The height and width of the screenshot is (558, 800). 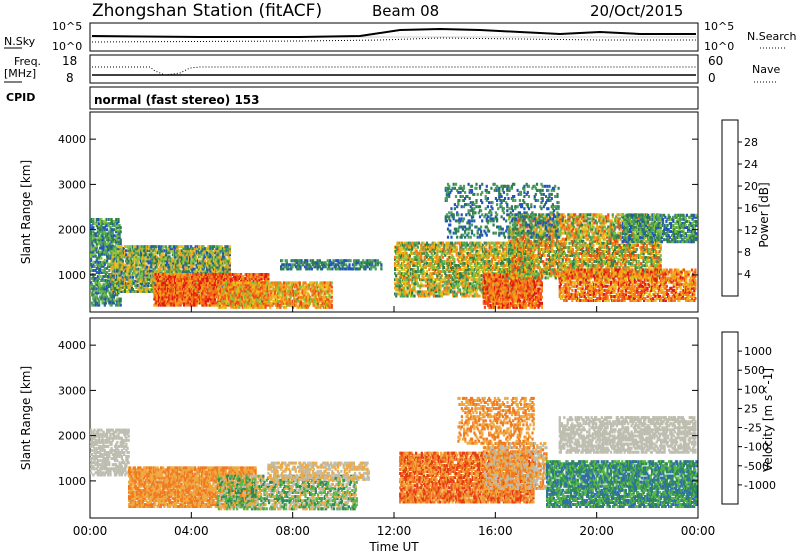 What do you see at coordinates (20, 41) in the screenshot?
I see `nsky-label: N.Sky` at bounding box center [20, 41].